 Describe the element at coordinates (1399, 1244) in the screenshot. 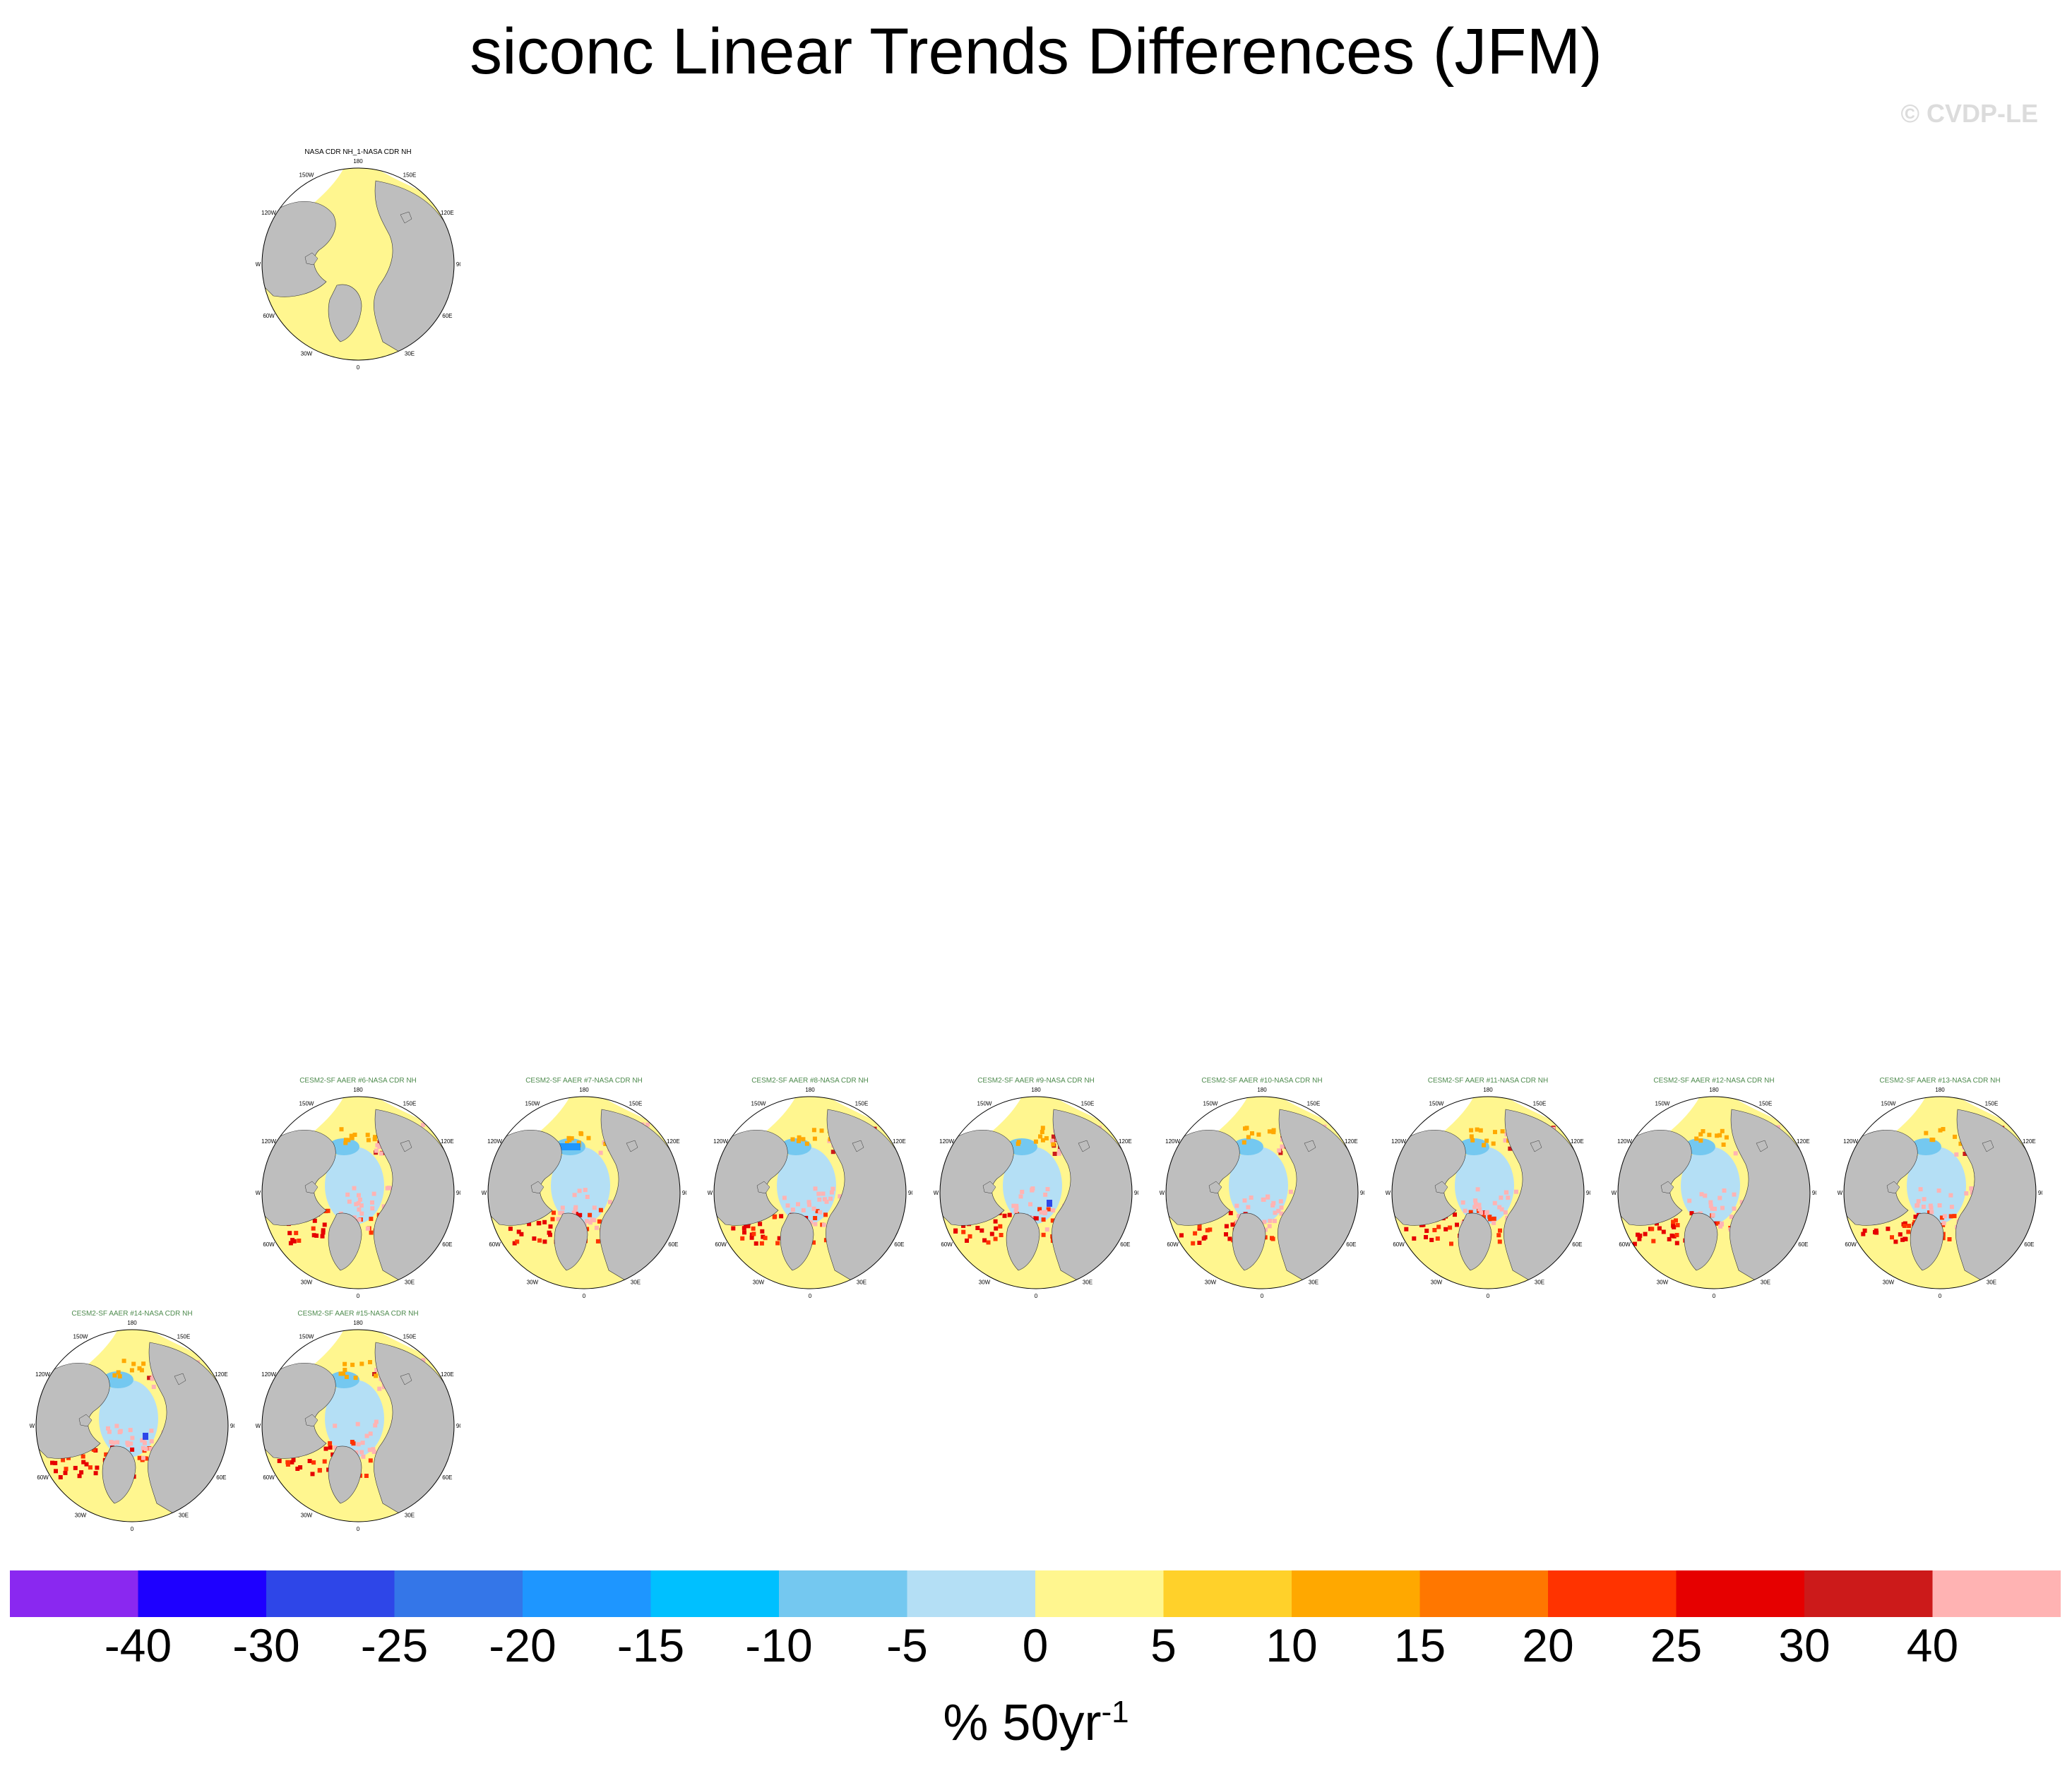

I see `longitude-label: 60W` at that location.